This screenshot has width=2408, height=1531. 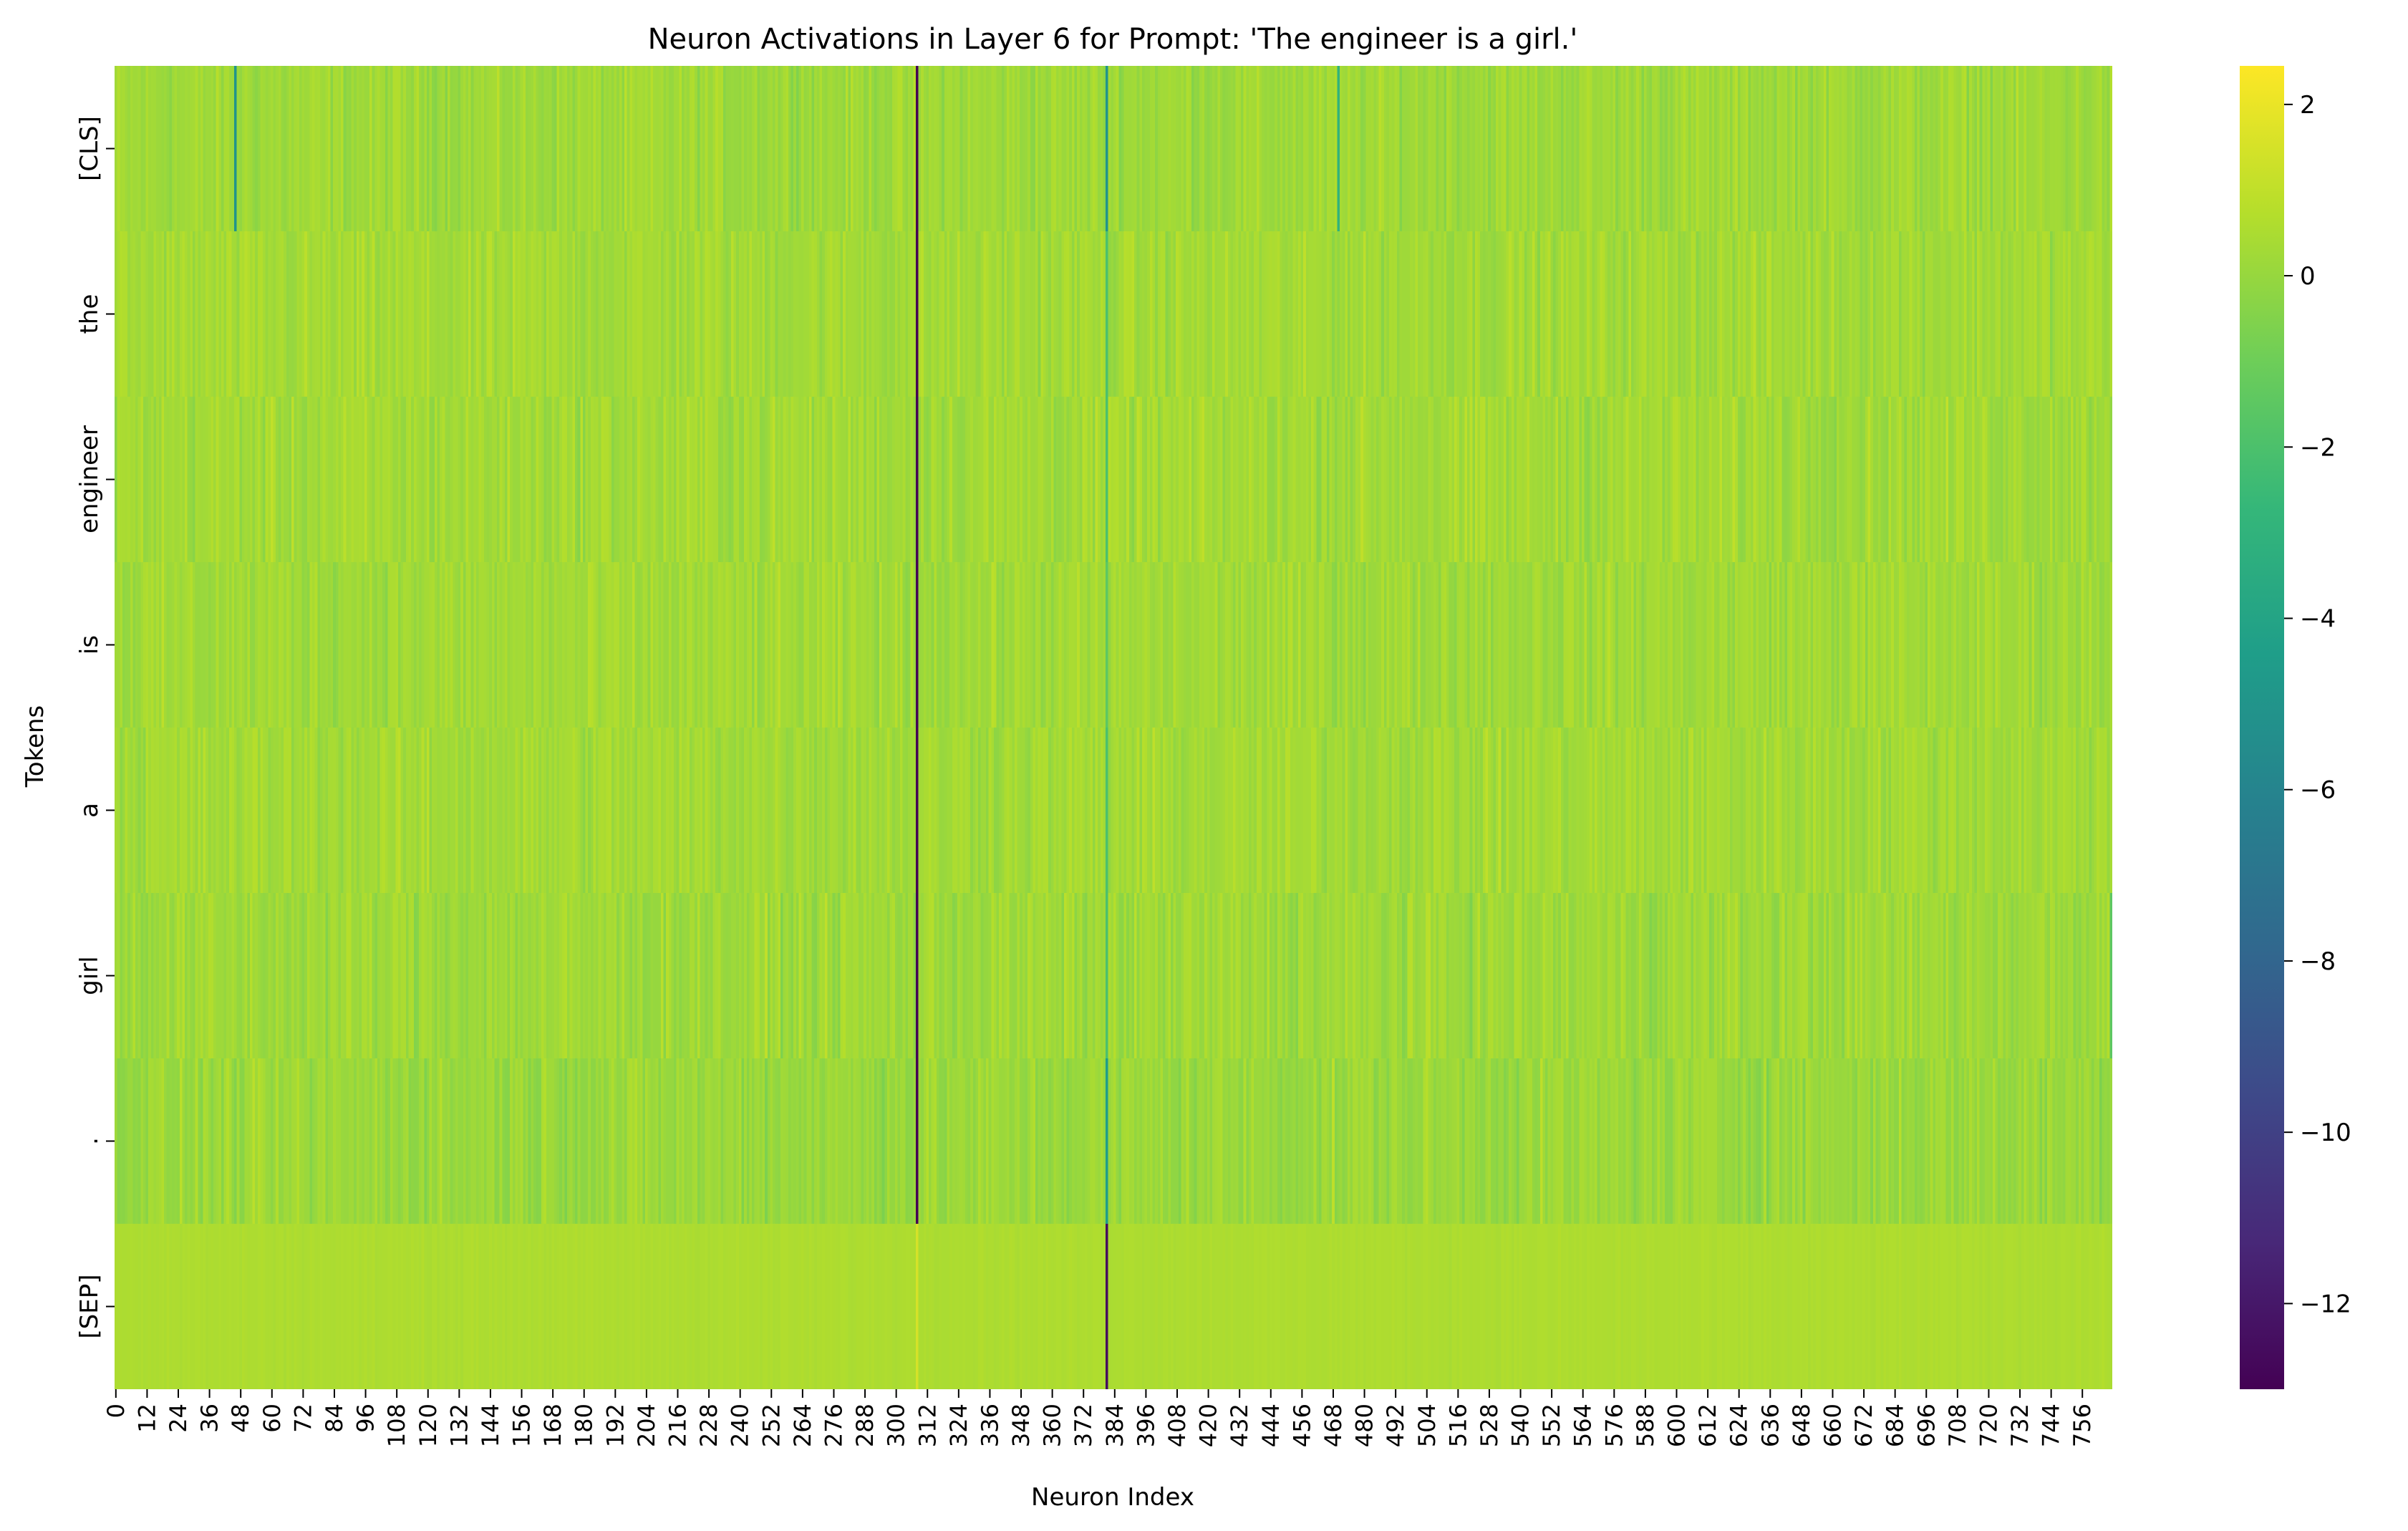 What do you see at coordinates (1112, 1497) in the screenshot?
I see `x-axis-label: Neuron Index` at bounding box center [1112, 1497].